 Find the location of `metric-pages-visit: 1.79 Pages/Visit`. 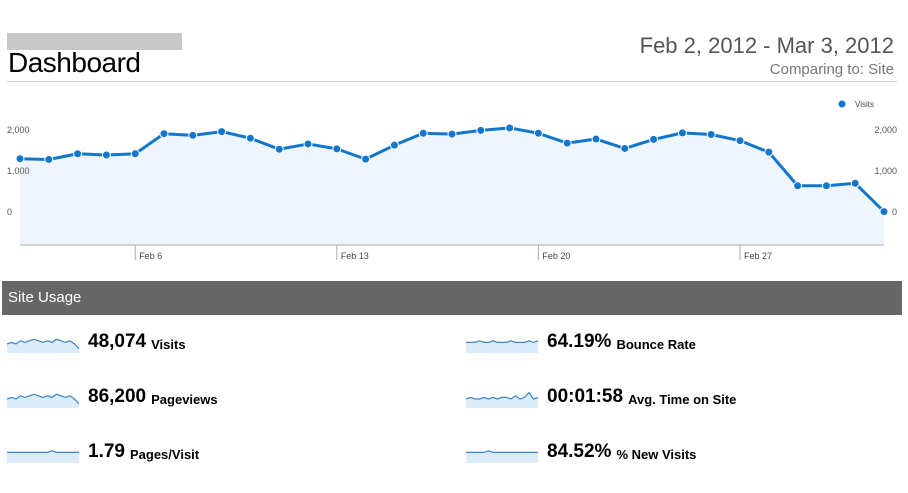

metric-pages-visit: 1.79 Pages/Visit is located at coordinates (102, 452).